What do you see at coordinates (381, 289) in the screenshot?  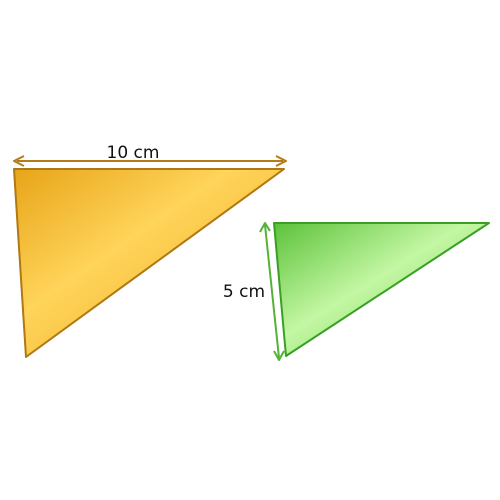 I see `green-triangle` at bounding box center [381, 289].